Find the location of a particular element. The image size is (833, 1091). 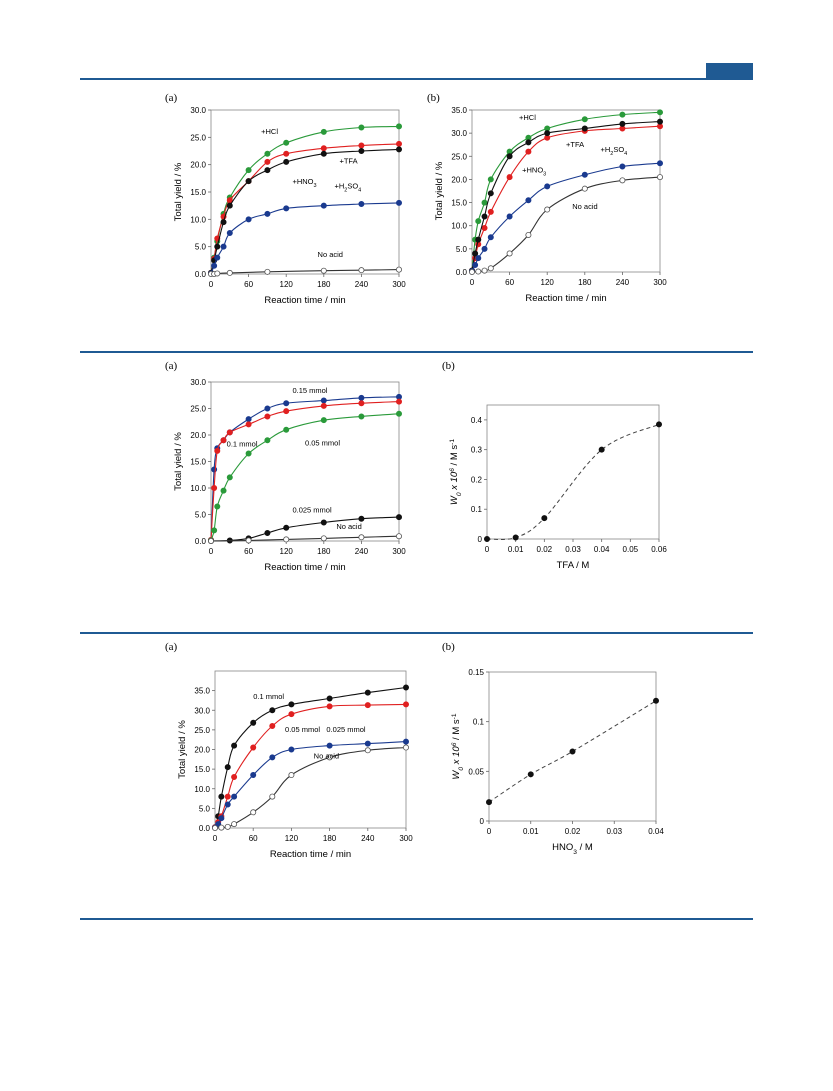

series-annotation: +HCl is located at coordinates (527, 117).